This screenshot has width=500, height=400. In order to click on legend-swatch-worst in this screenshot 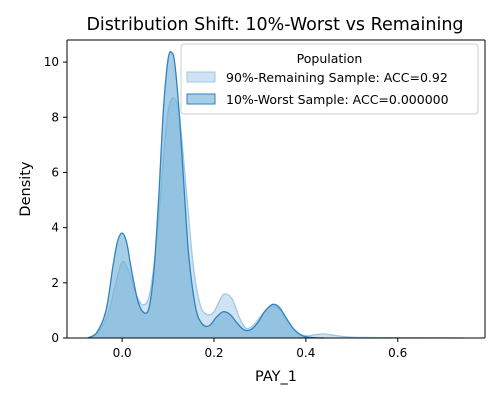, I will do `click(201, 99)`.